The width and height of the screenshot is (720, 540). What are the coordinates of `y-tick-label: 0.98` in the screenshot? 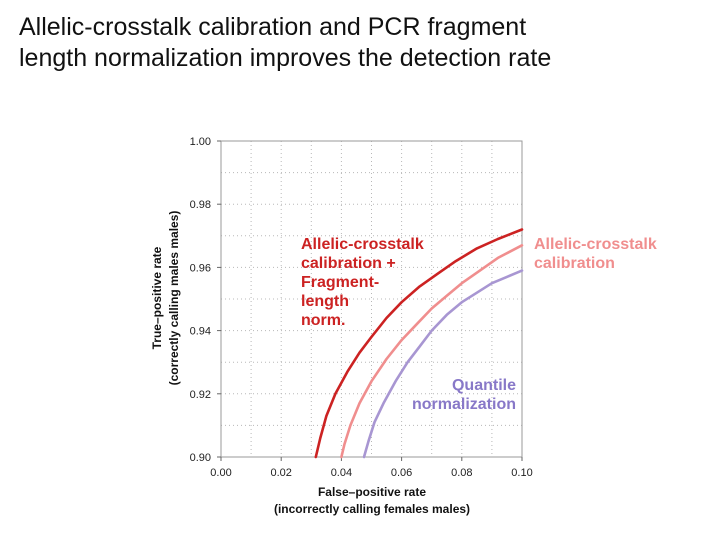 It's located at (200, 205).